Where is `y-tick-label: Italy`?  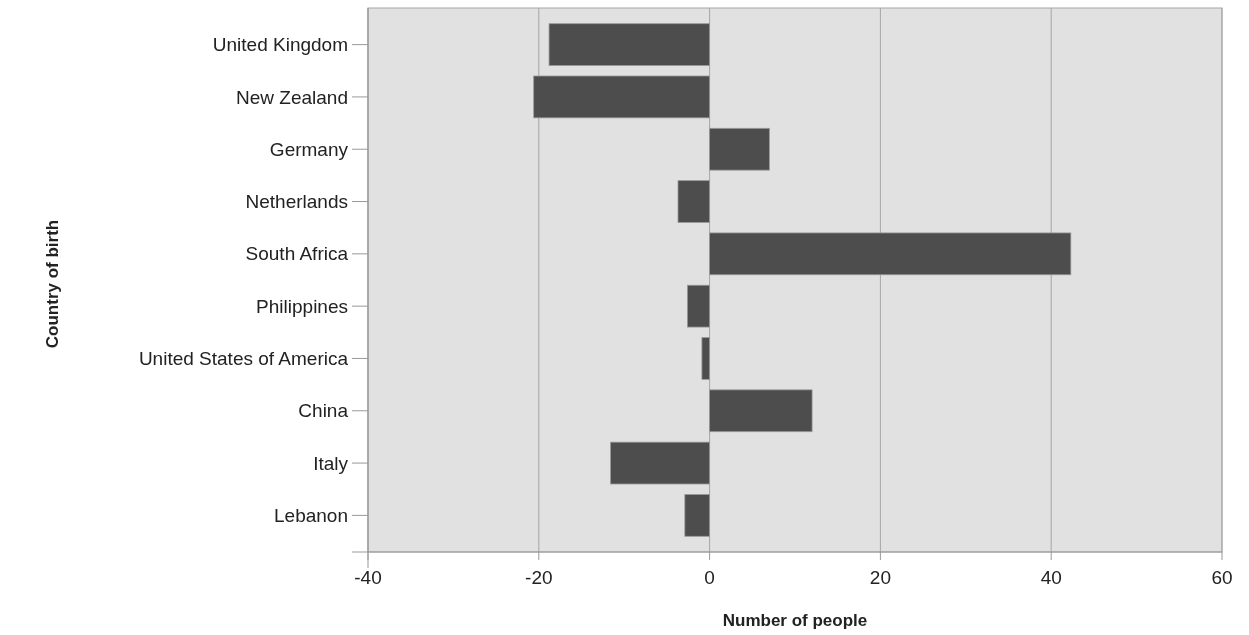
y-tick-label: Italy is located at coordinates (331, 463).